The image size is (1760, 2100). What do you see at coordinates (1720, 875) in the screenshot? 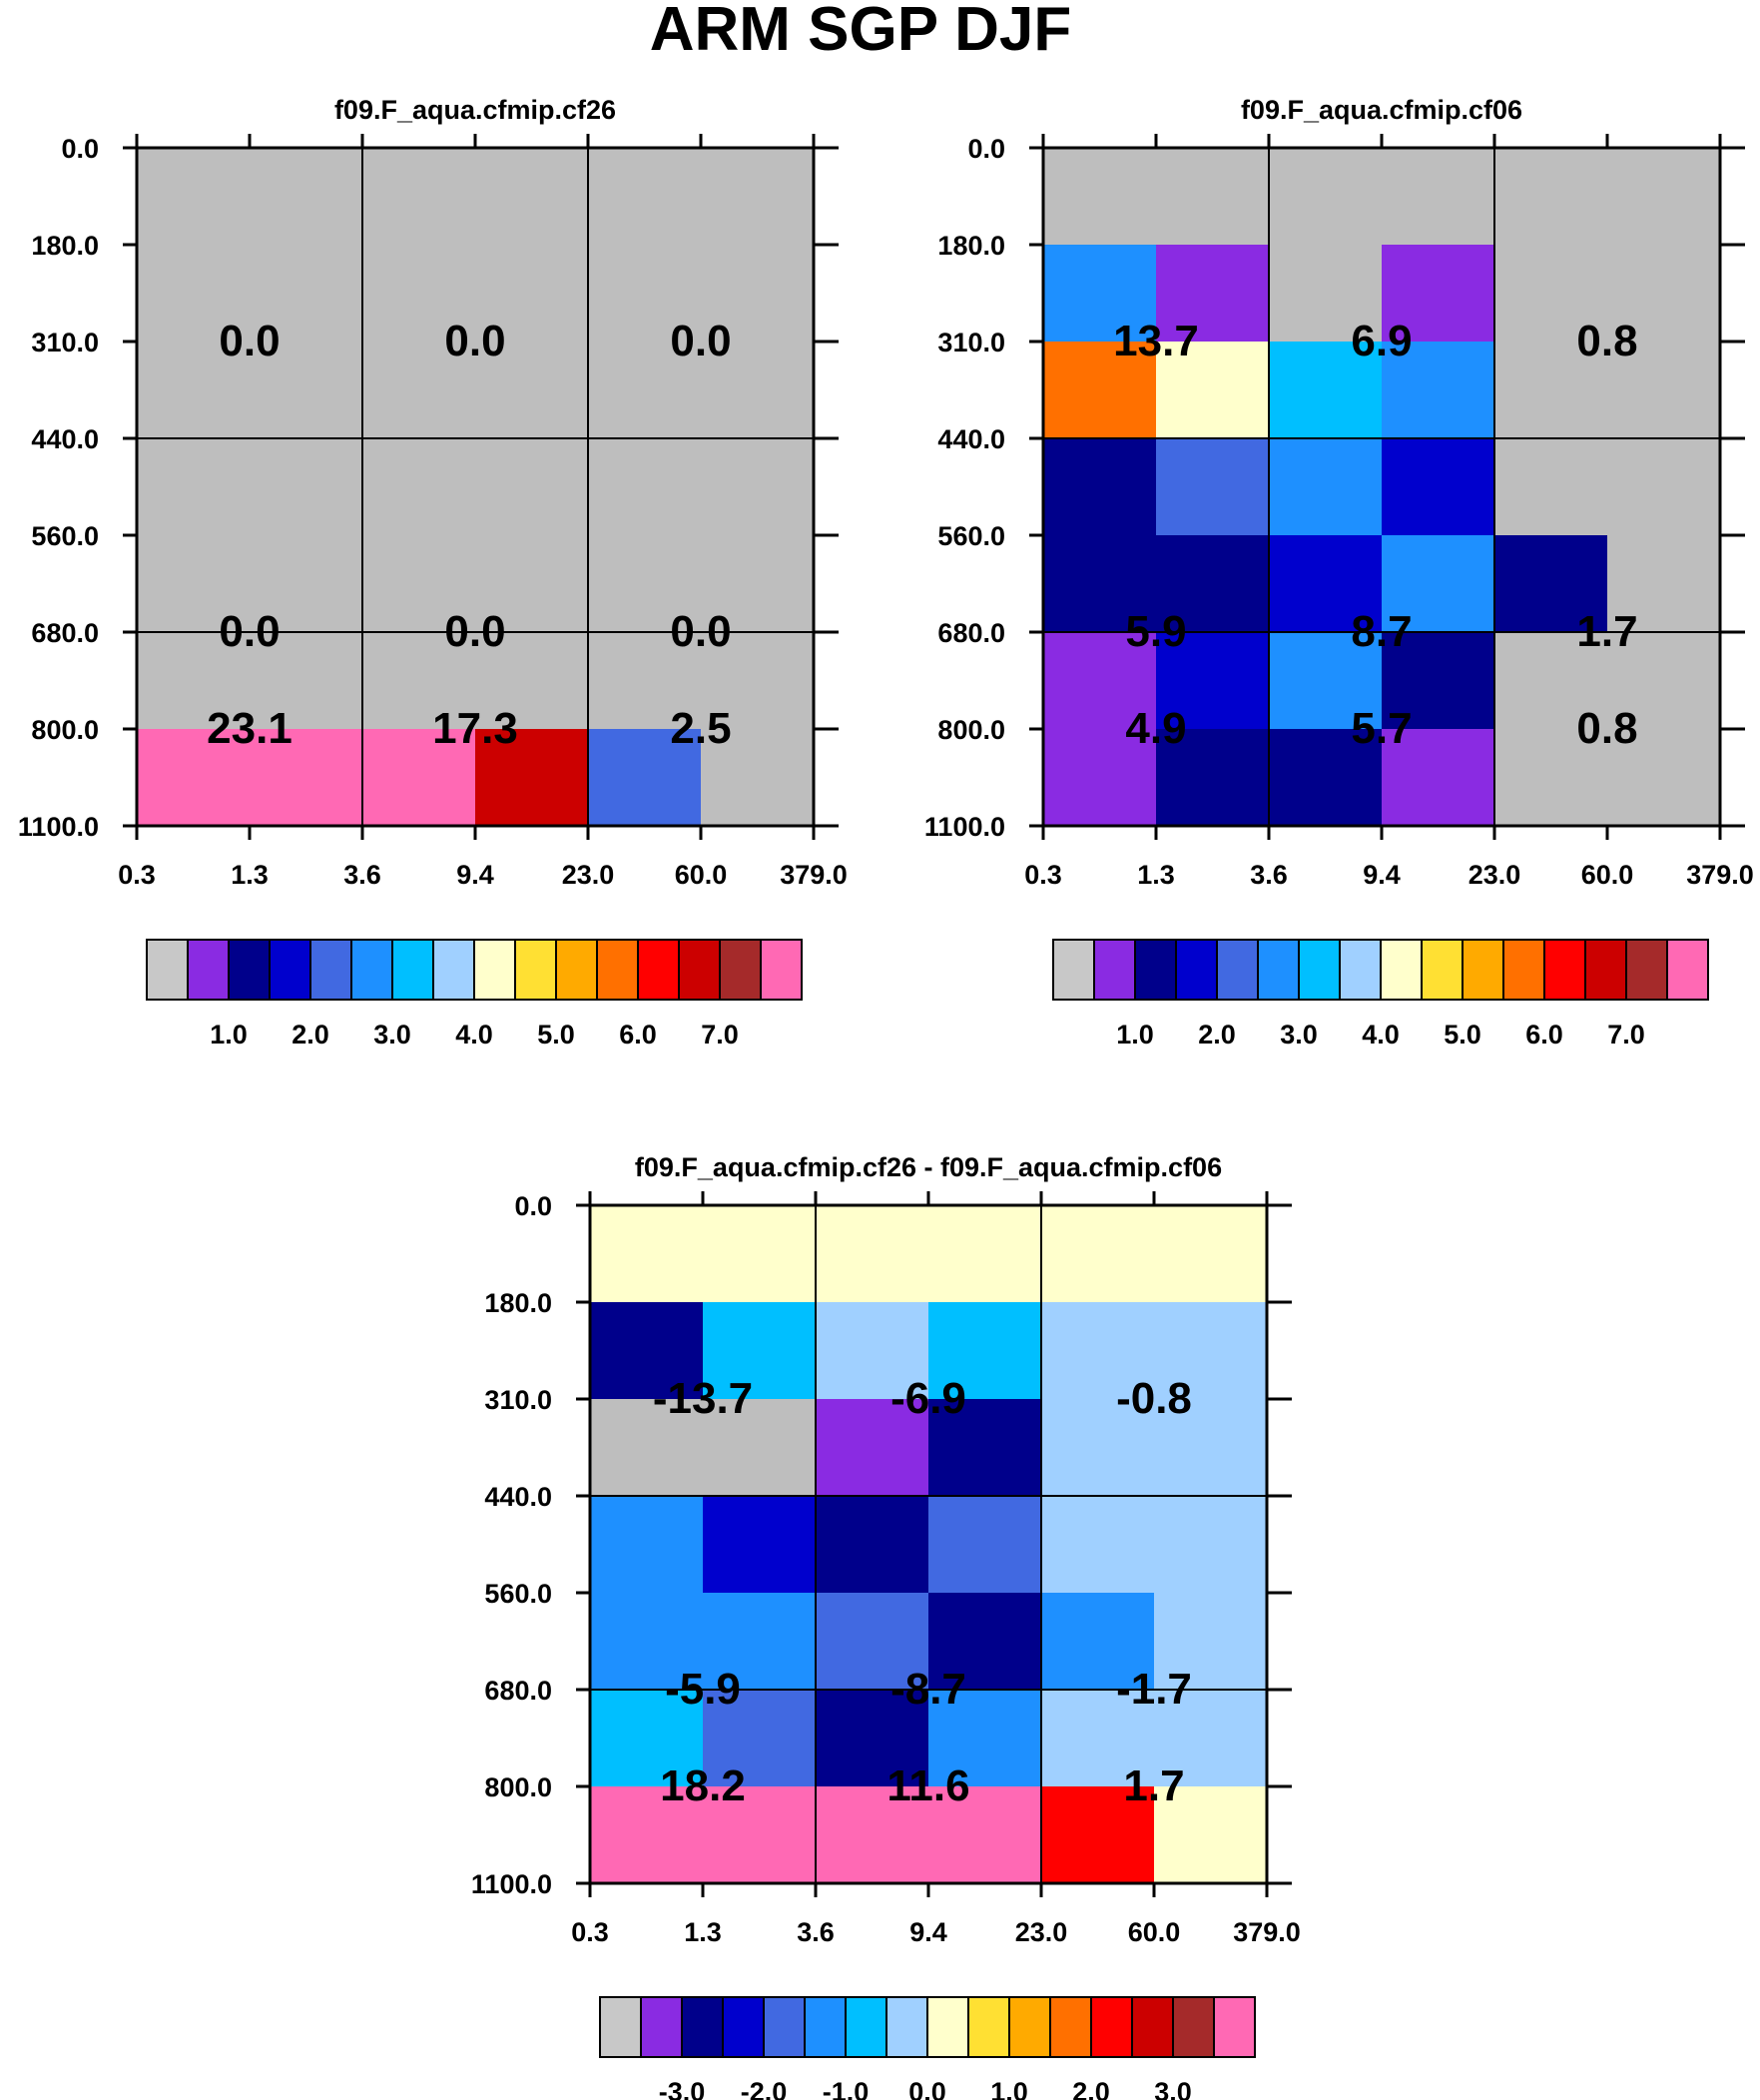
I see `x-tick-label: 379.0` at bounding box center [1720, 875].